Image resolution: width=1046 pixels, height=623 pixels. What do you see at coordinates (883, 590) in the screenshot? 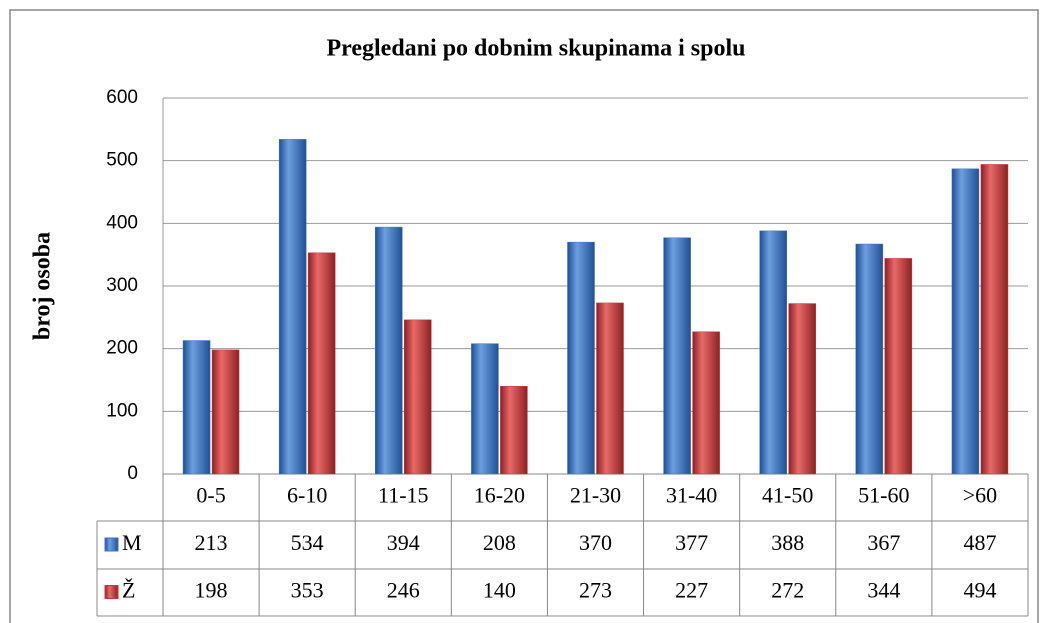
I see `table-value: 344` at bounding box center [883, 590].